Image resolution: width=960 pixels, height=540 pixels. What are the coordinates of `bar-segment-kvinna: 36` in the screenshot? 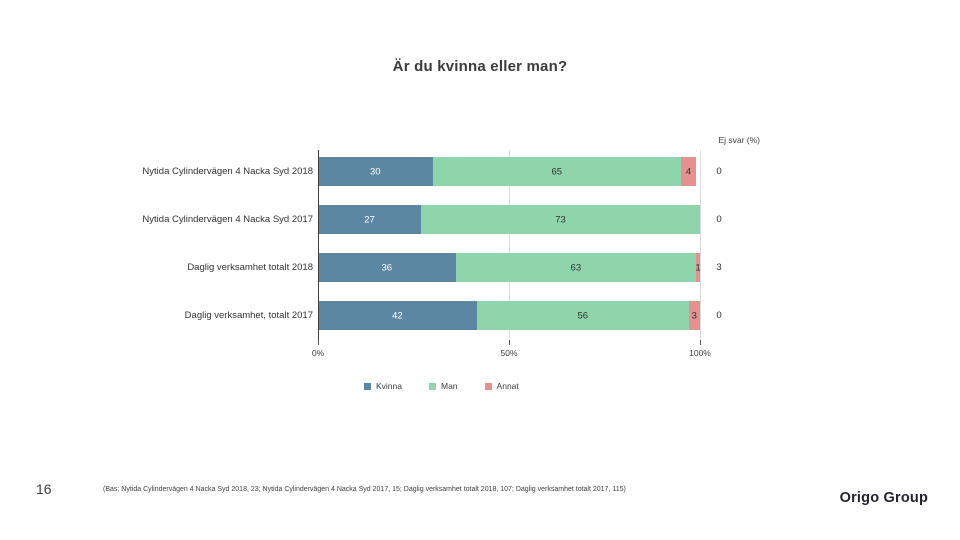 It's located at (387, 267).